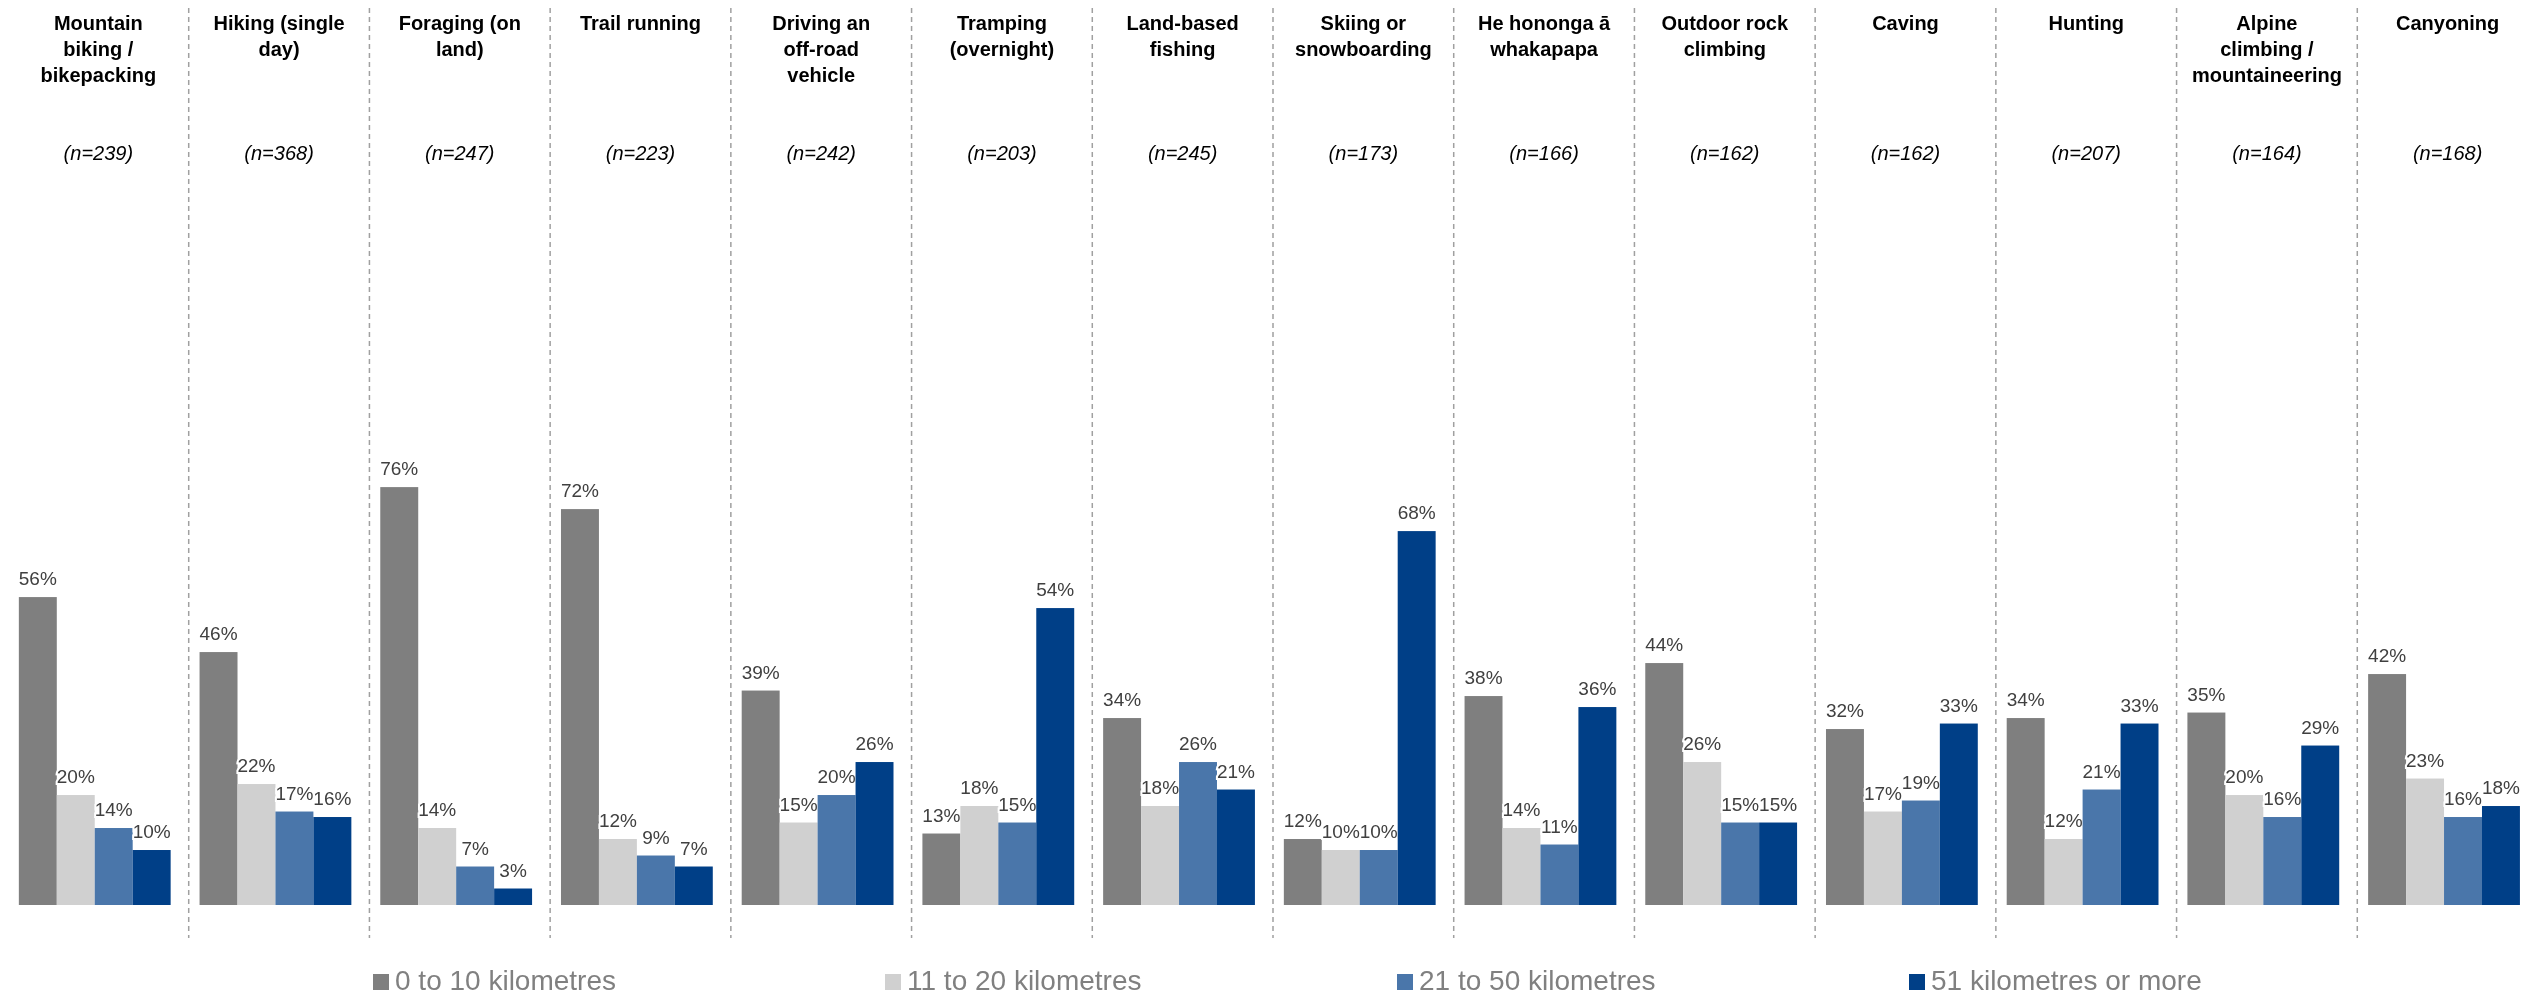 Image resolution: width=2542 pixels, height=996 pixels. What do you see at coordinates (640, 153) in the screenshot?
I see `text: (n=223)` at bounding box center [640, 153].